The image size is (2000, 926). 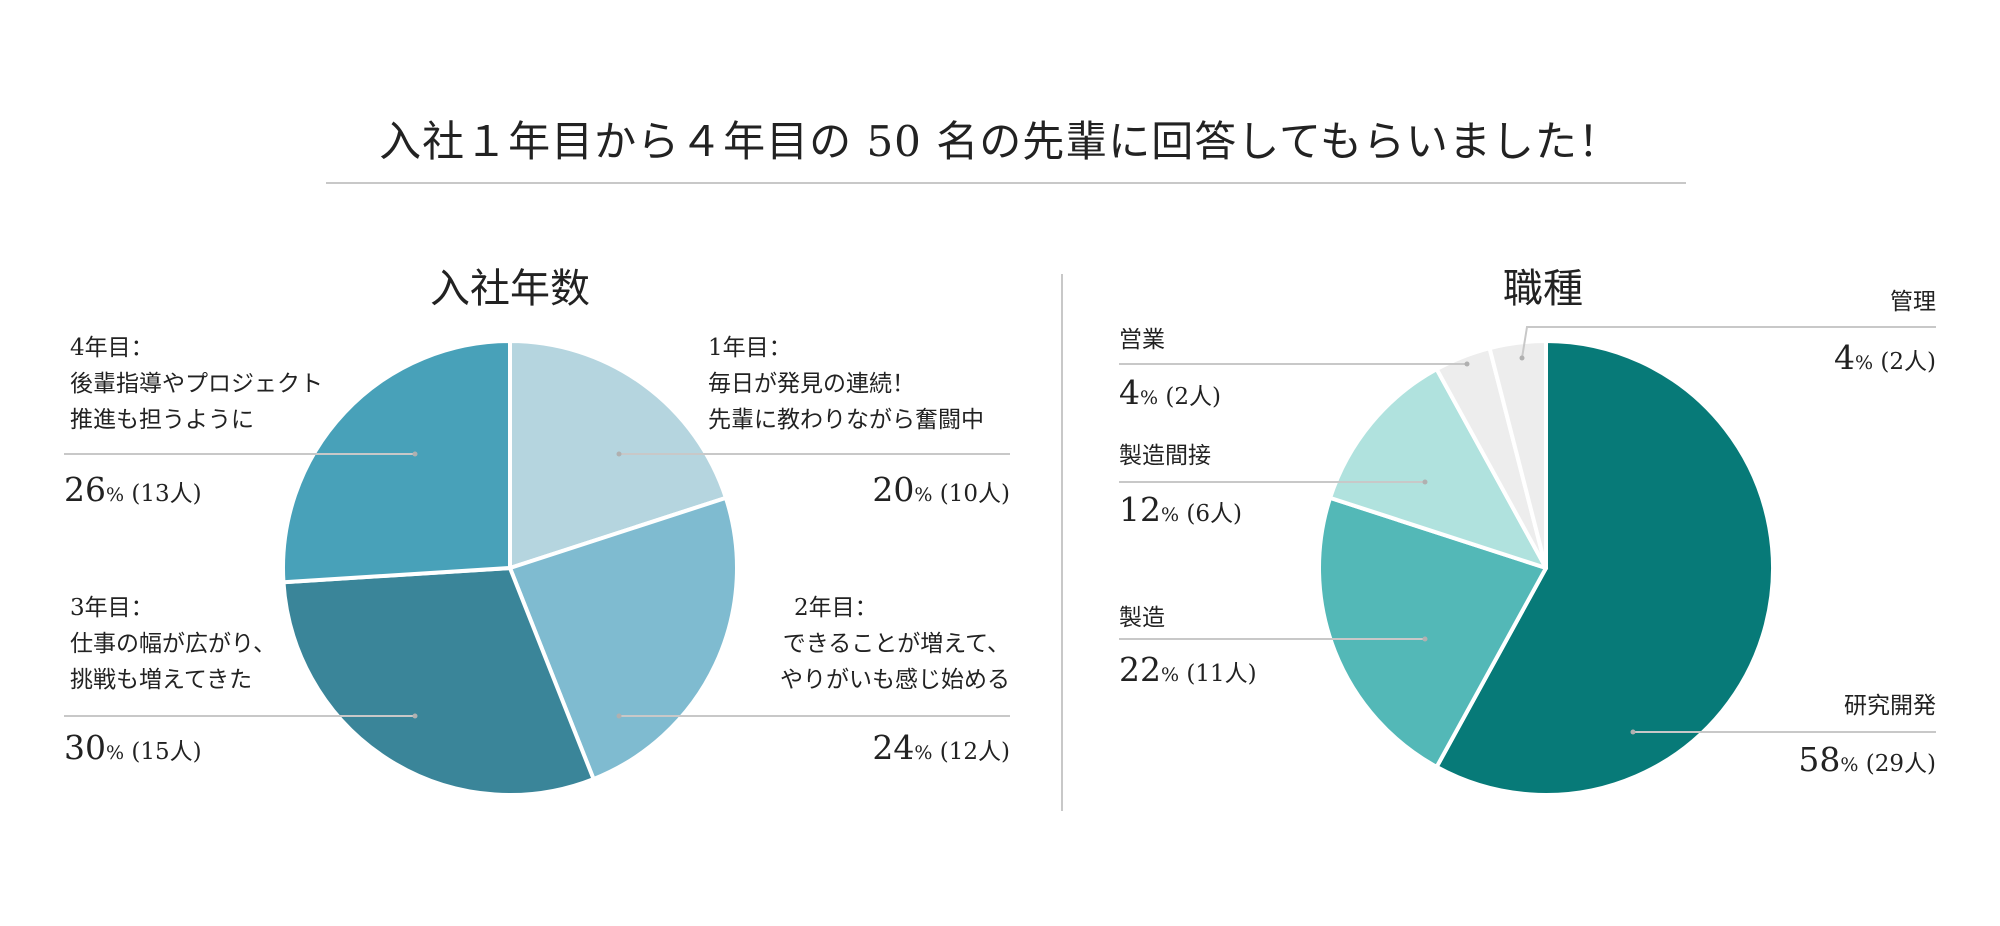 I want to click on pct-value: 30, so click(x=85, y=747).